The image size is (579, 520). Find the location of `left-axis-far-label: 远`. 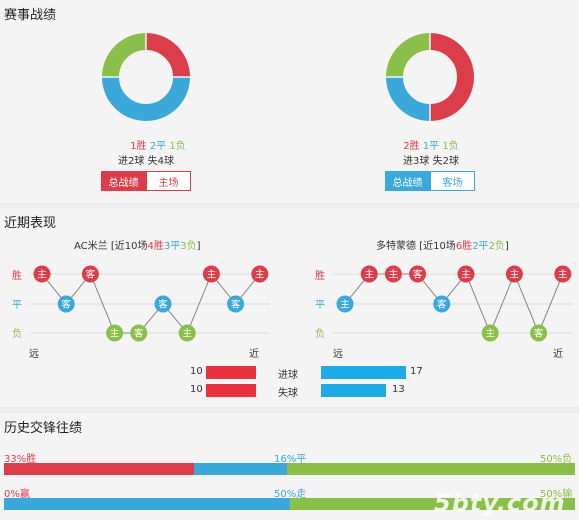

left-axis-far-label: 远 is located at coordinates (34, 354).